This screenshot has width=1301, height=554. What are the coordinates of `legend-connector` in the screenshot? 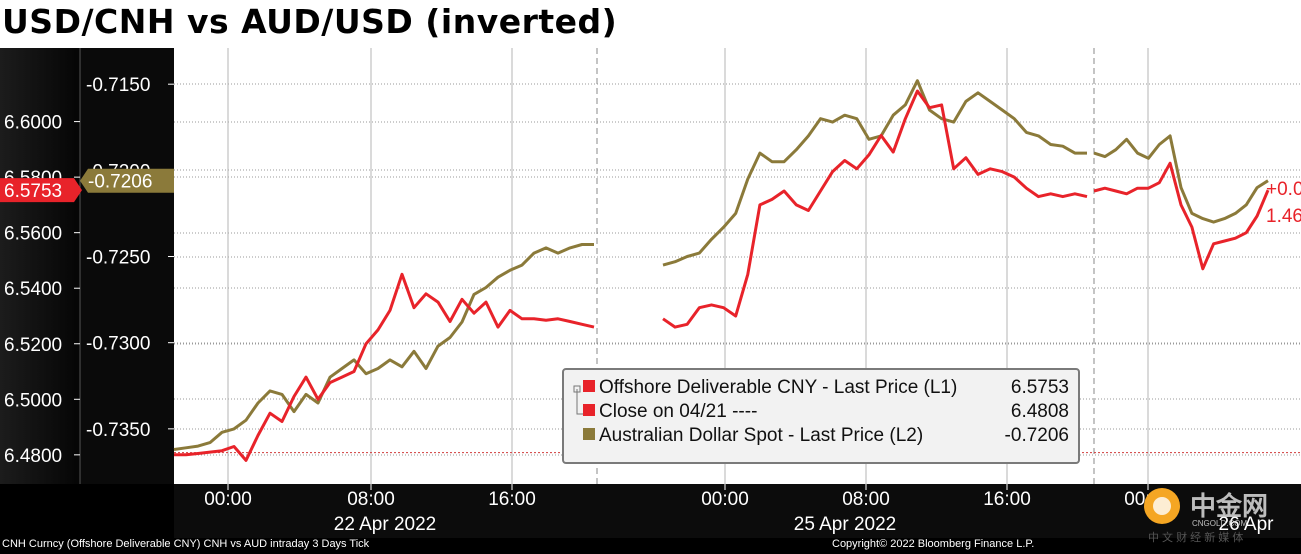 It's located at (579, 402).